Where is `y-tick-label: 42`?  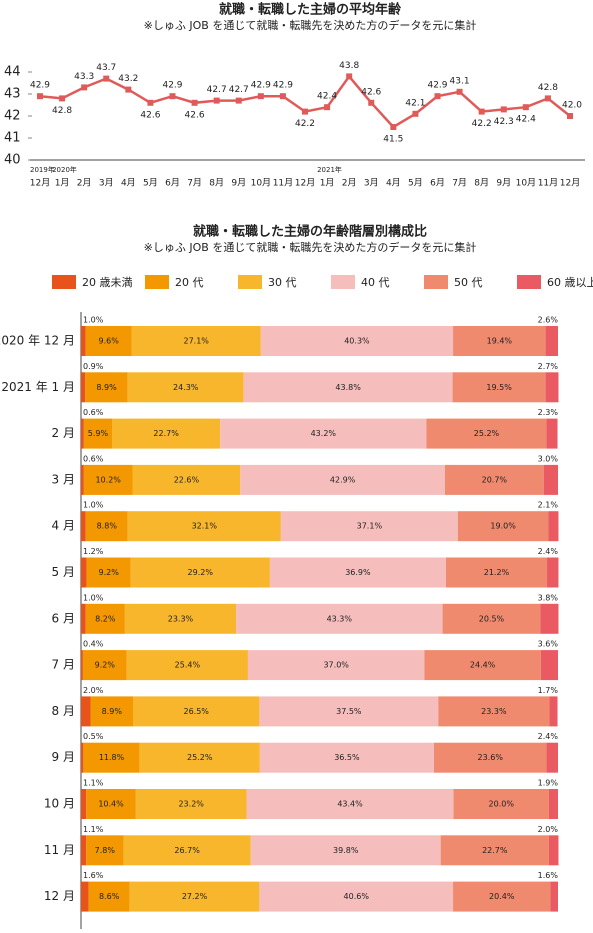 y-tick-label: 42 is located at coordinates (12, 116).